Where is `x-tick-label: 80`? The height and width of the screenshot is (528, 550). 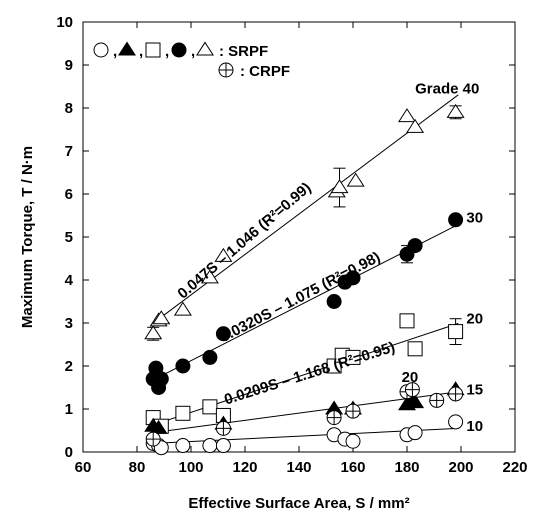 x-tick-label: 80 is located at coordinates (137, 467).